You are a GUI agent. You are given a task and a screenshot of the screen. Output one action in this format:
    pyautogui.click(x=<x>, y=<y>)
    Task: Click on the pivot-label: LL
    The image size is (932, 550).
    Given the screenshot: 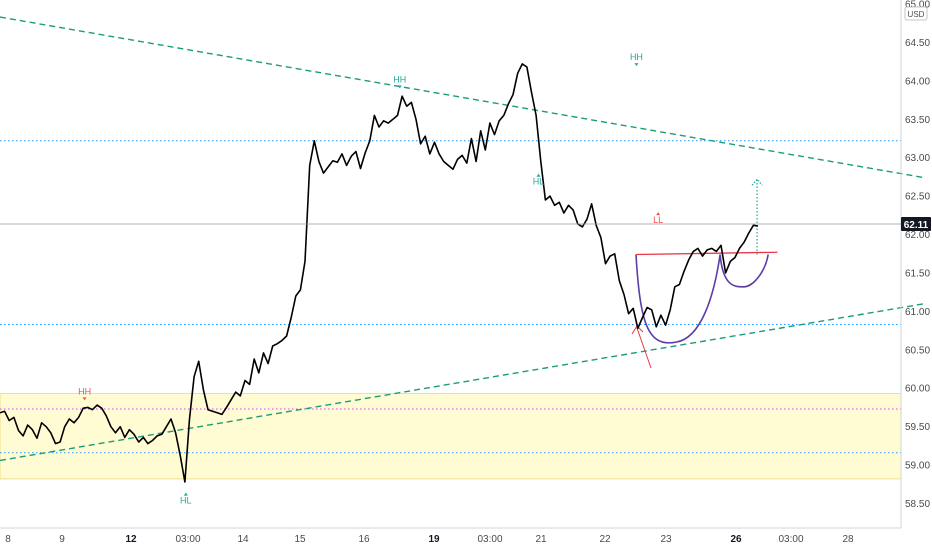 What is the action you would take?
    pyautogui.click(x=658, y=218)
    